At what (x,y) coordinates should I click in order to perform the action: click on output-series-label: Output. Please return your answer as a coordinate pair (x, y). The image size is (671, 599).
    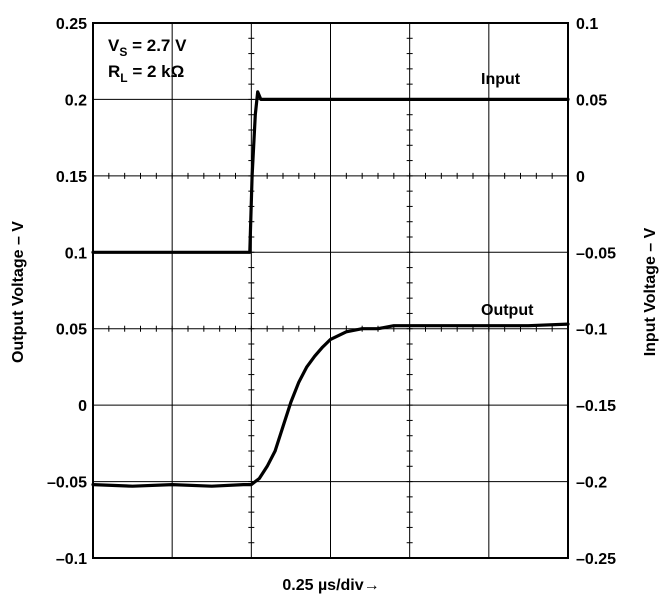
    Looking at the image, I should click on (507, 310).